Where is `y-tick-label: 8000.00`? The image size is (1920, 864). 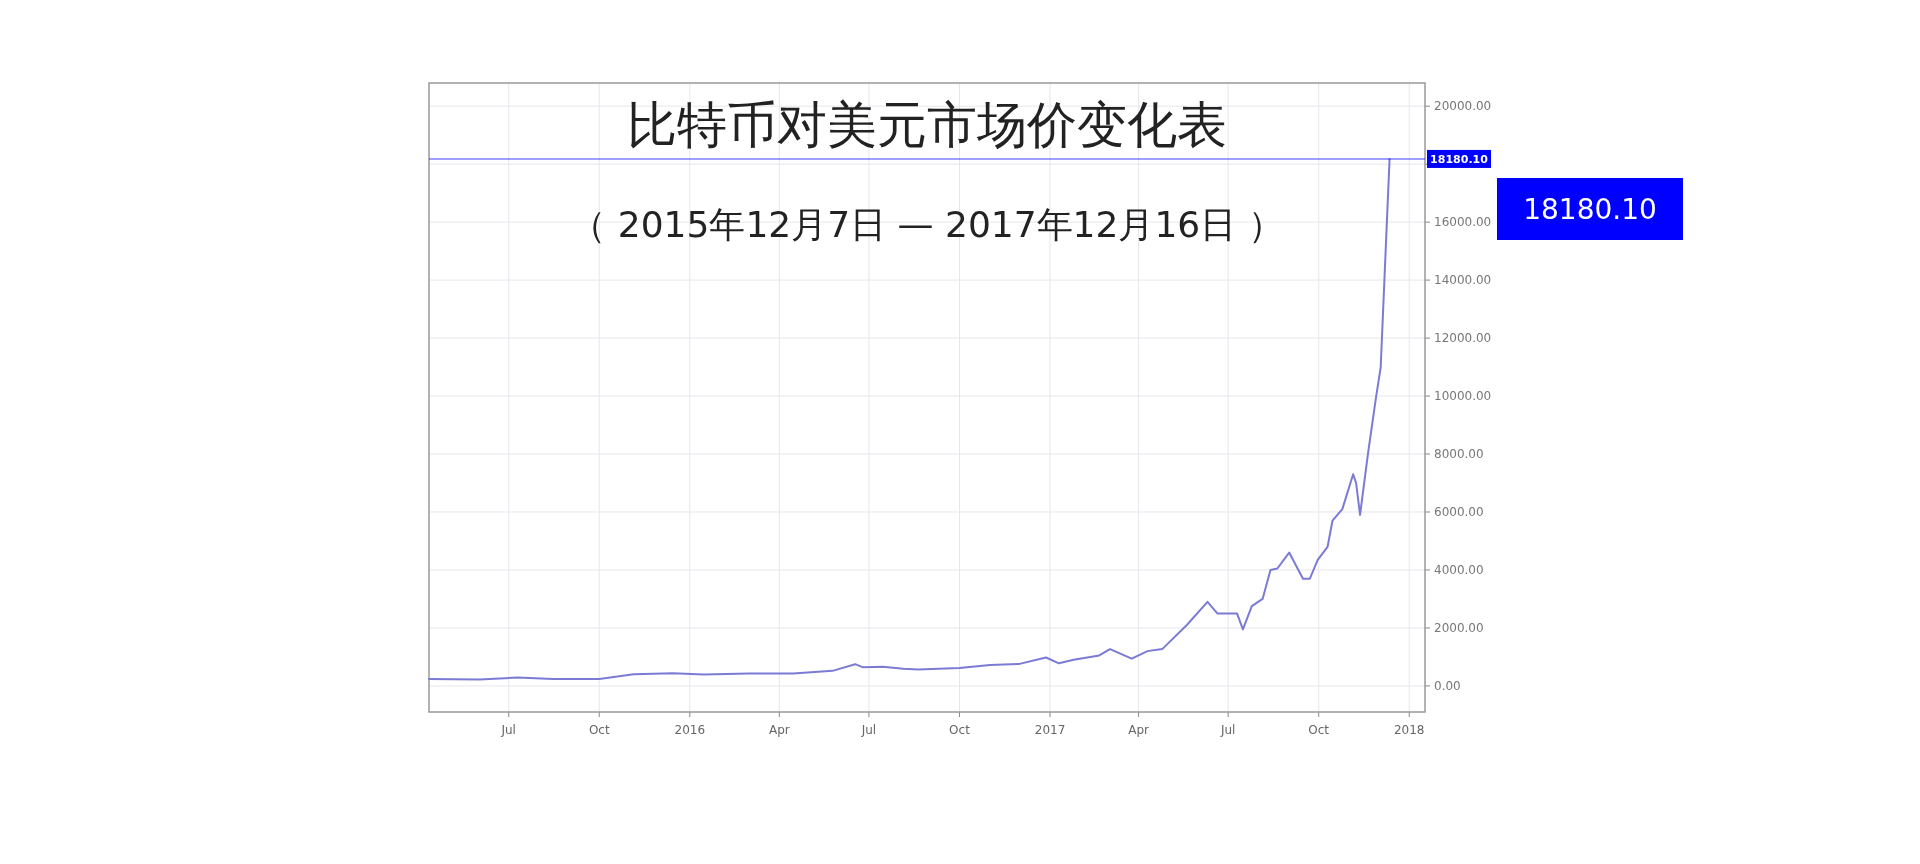 y-tick-label: 8000.00 is located at coordinates (1459, 454).